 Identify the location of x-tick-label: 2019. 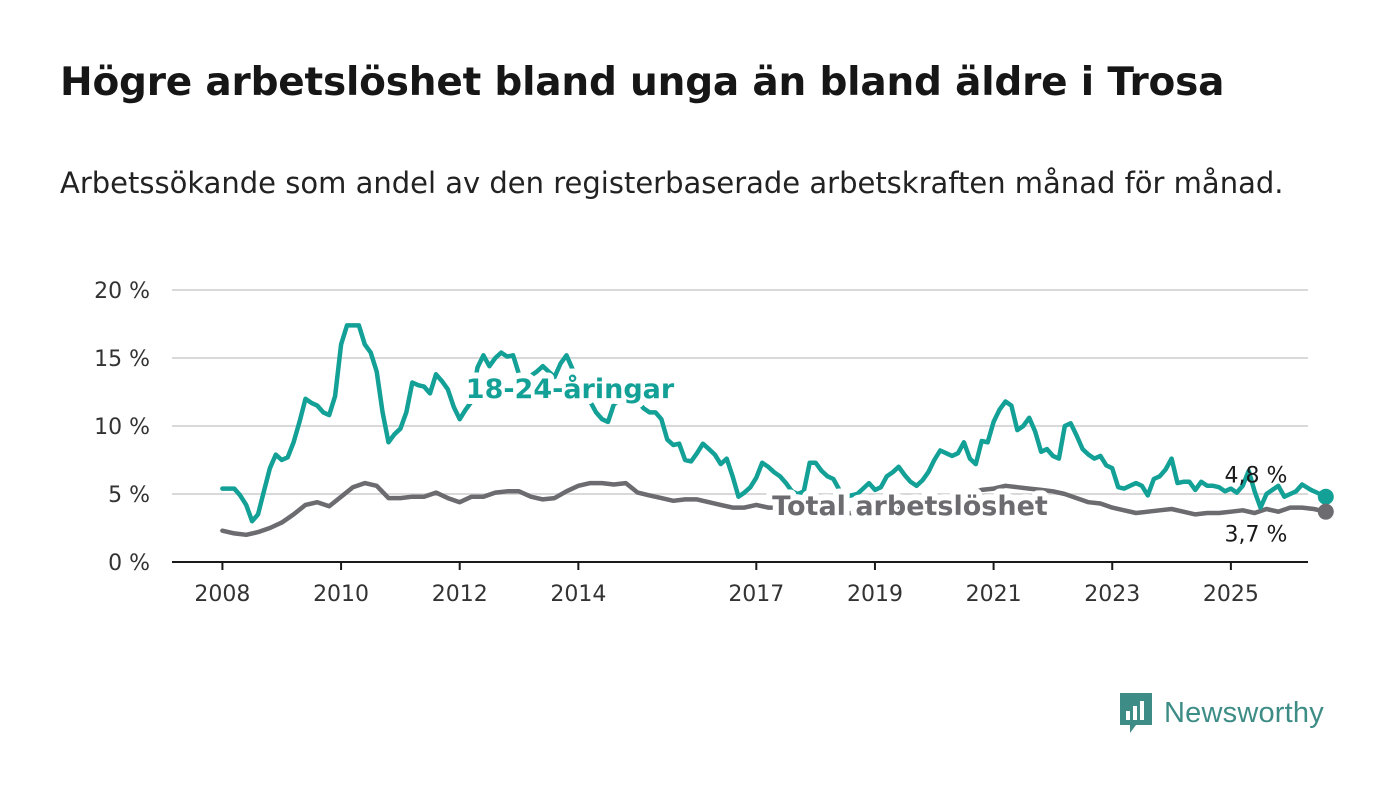
(875, 594).